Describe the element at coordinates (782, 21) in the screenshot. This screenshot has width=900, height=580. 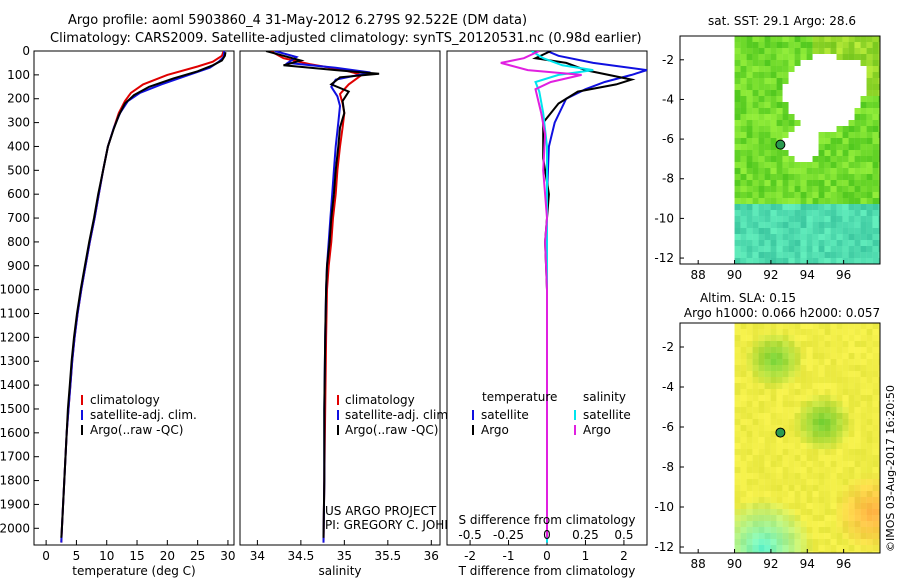
I see `sst-title: sat. SST: 29.1 Argo: 28.6` at that location.